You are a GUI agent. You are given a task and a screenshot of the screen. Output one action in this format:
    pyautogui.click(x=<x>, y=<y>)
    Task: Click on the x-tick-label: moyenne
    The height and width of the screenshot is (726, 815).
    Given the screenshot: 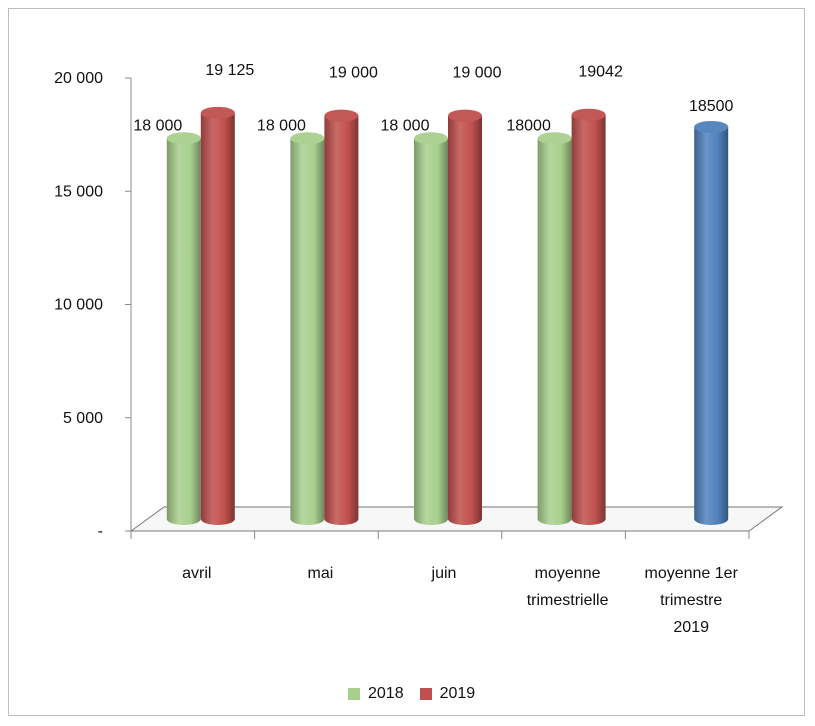 What is the action you would take?
    pyautogui.click(x=568, y=573)
    